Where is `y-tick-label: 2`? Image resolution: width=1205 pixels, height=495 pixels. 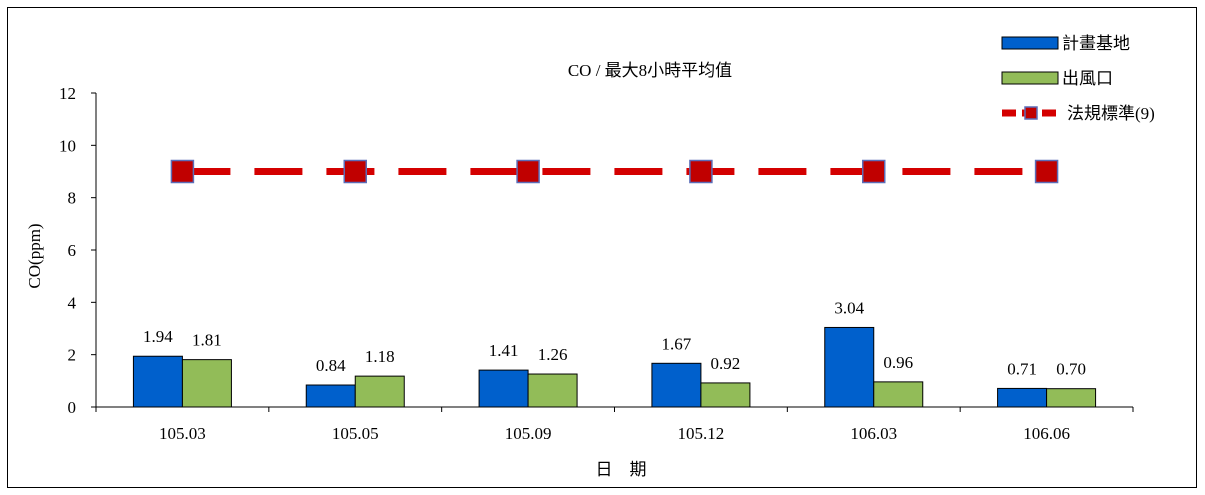
y-tick-label: 2 is located at coordinates (72, 355).